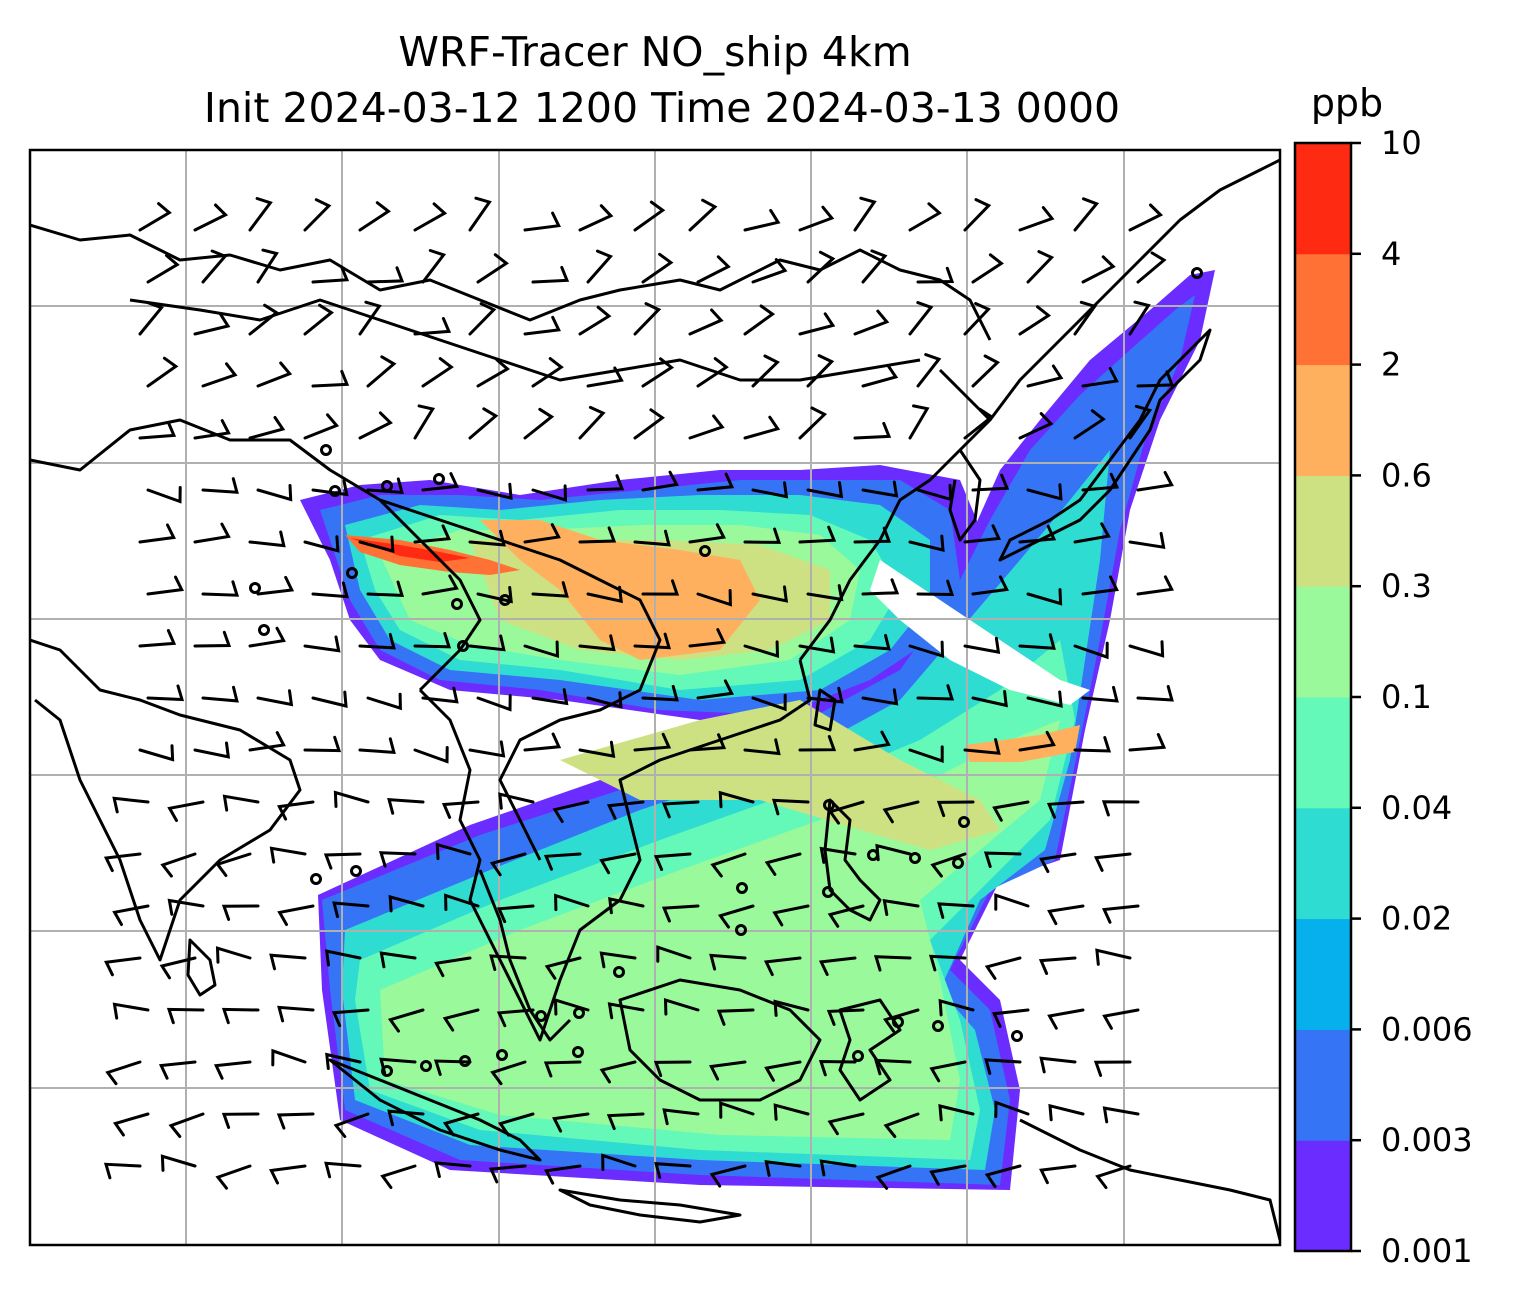 The height and width of the screenshot is (1306, 1528). Describe the element at coordinates (1416, 919) in the screenshot. I see `colorbar-tick-label: 0.02` at that location.